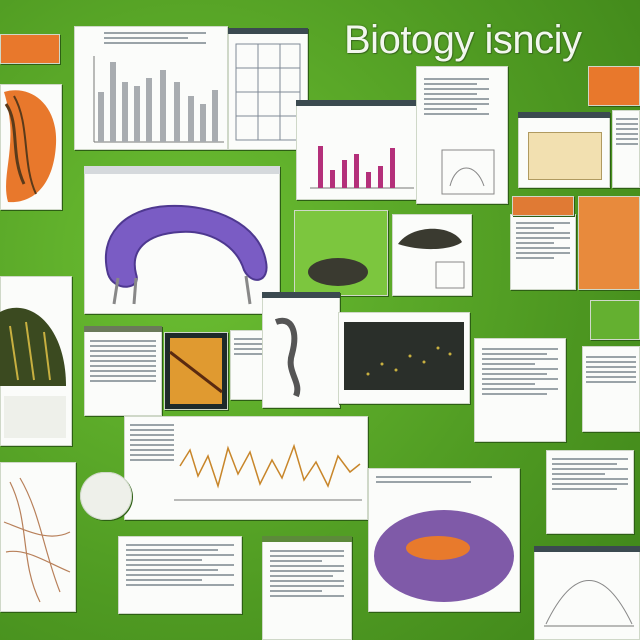 This screenshot has width=640, height=640. What do you see at coordinates (341, 253) in the screenshot?
I see `specimen-panel` at bounding box center [341, 253].